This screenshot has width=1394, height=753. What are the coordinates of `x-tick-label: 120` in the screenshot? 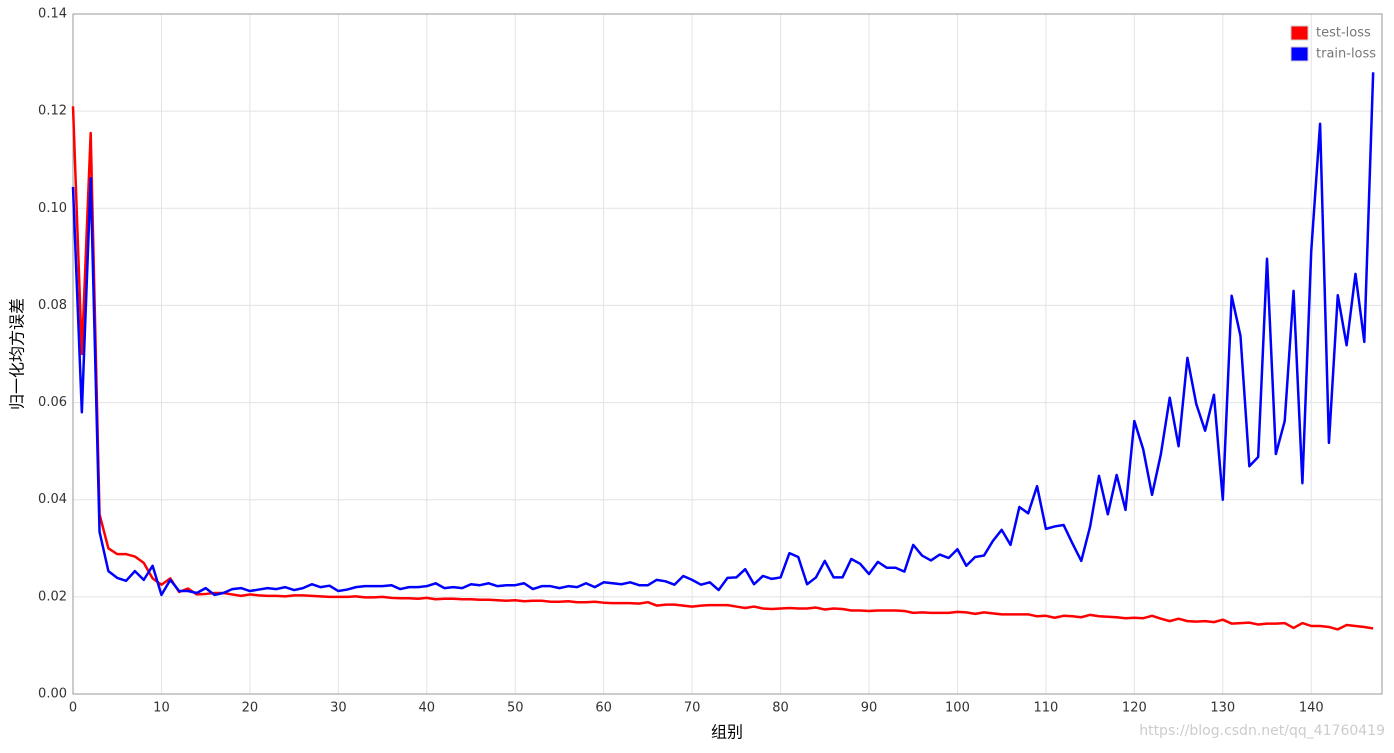 It's located at (1134, 708).